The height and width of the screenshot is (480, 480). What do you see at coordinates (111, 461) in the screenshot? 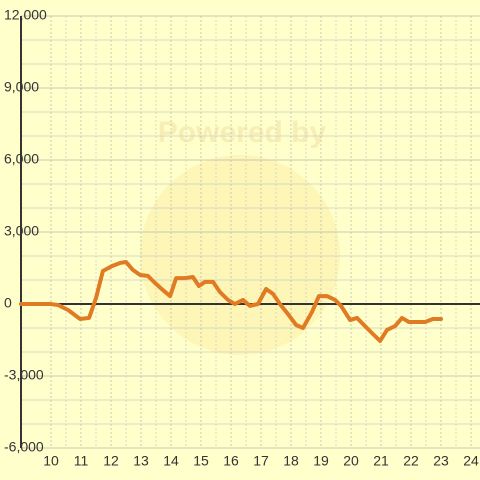
I see `x-tick-label: 12` at bounding box center [111, 461].